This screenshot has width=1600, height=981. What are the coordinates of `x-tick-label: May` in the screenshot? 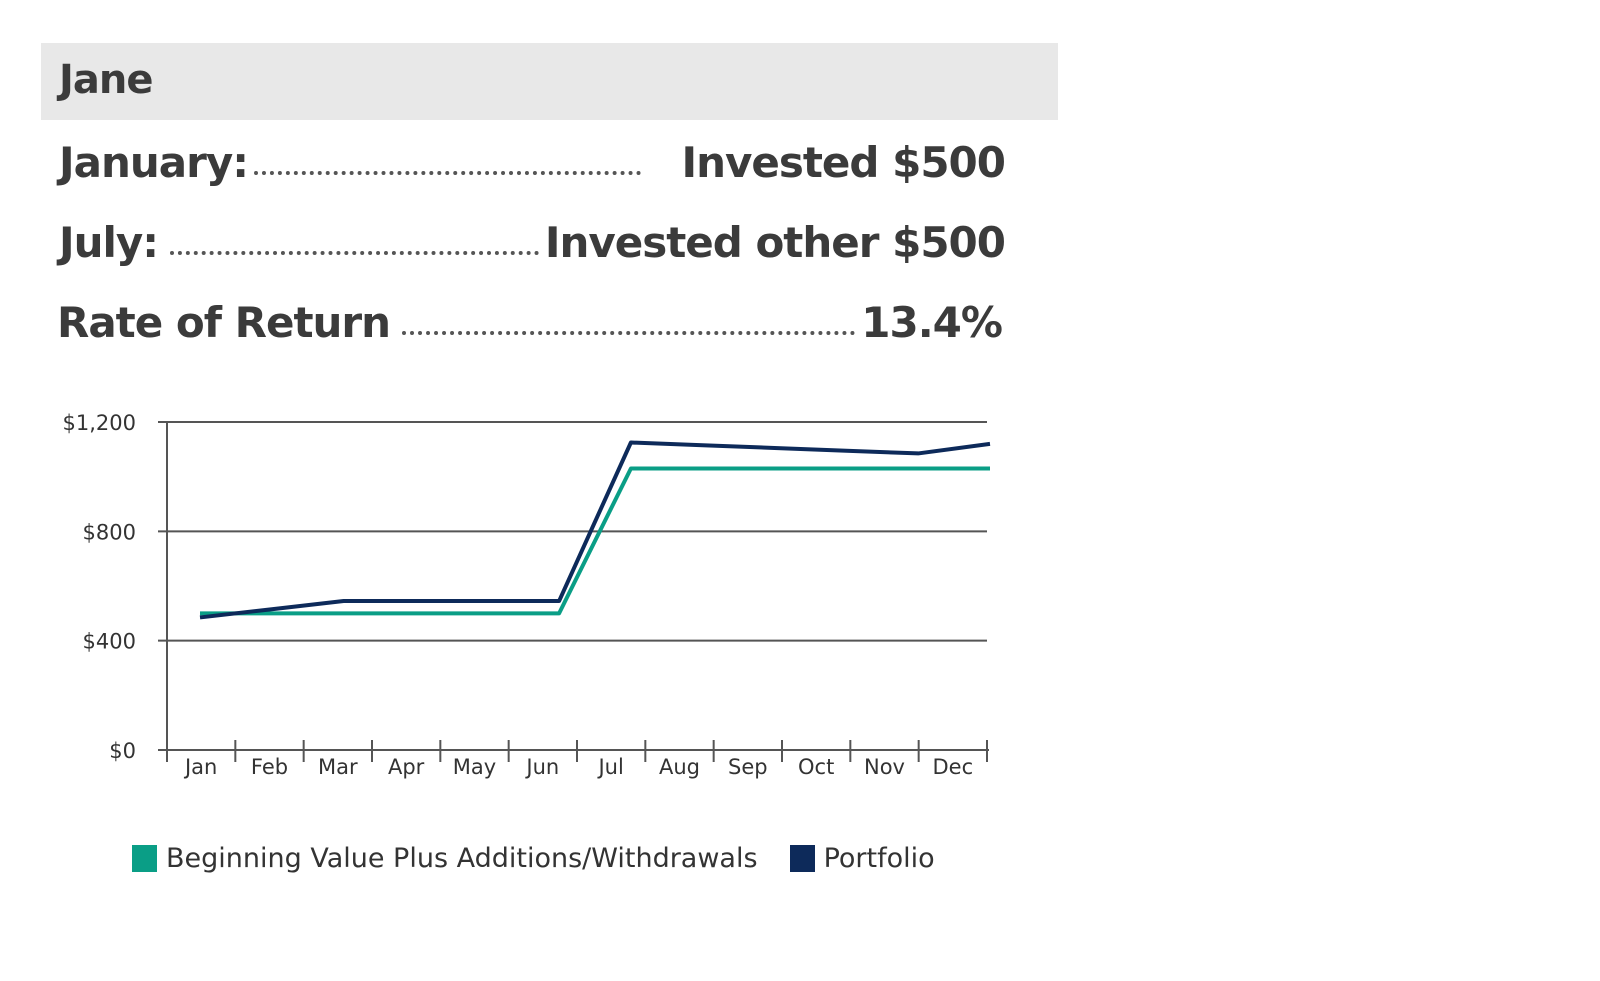 It's located at (474, 767).